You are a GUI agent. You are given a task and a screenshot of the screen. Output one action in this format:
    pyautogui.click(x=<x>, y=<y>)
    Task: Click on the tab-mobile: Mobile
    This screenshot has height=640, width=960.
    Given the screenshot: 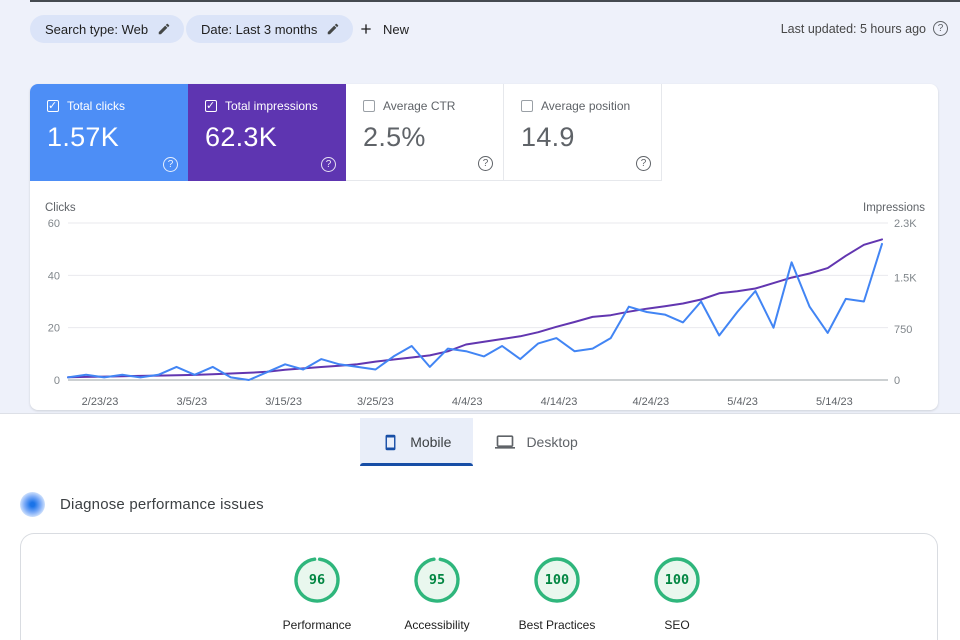 What is the action you would take?
    pyautogui.click(x=417, y=442)
    